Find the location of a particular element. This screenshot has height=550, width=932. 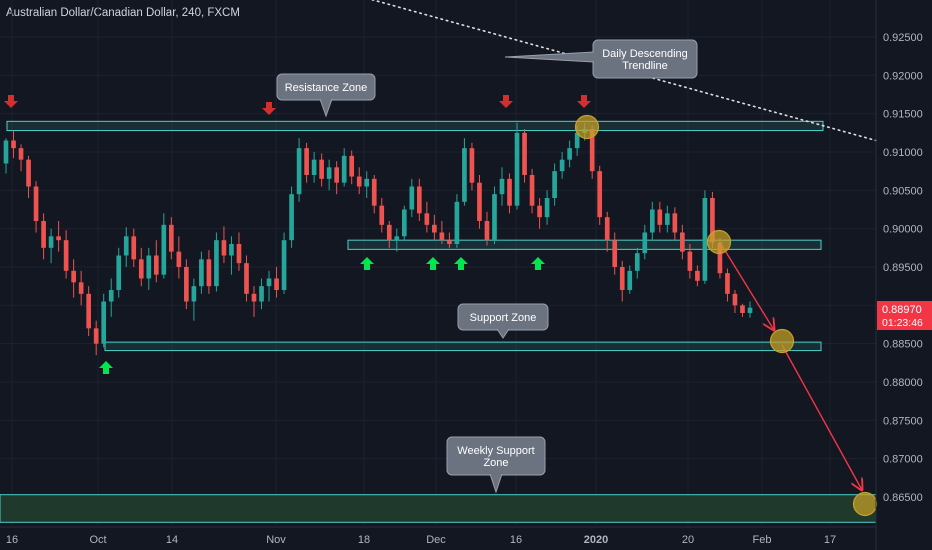

price-tick-label: 0.86500 is located at coordinates (903, 498).